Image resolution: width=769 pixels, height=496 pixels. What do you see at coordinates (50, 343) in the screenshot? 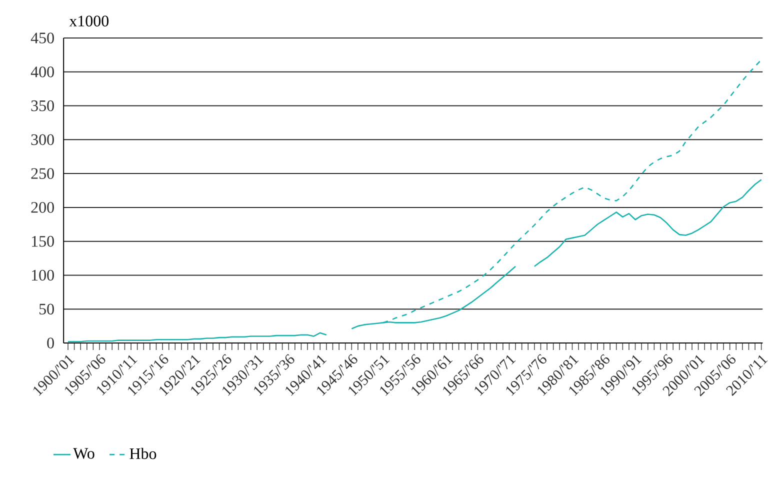
I see `y-tick-label: 0` at bounding box center [50, 343].